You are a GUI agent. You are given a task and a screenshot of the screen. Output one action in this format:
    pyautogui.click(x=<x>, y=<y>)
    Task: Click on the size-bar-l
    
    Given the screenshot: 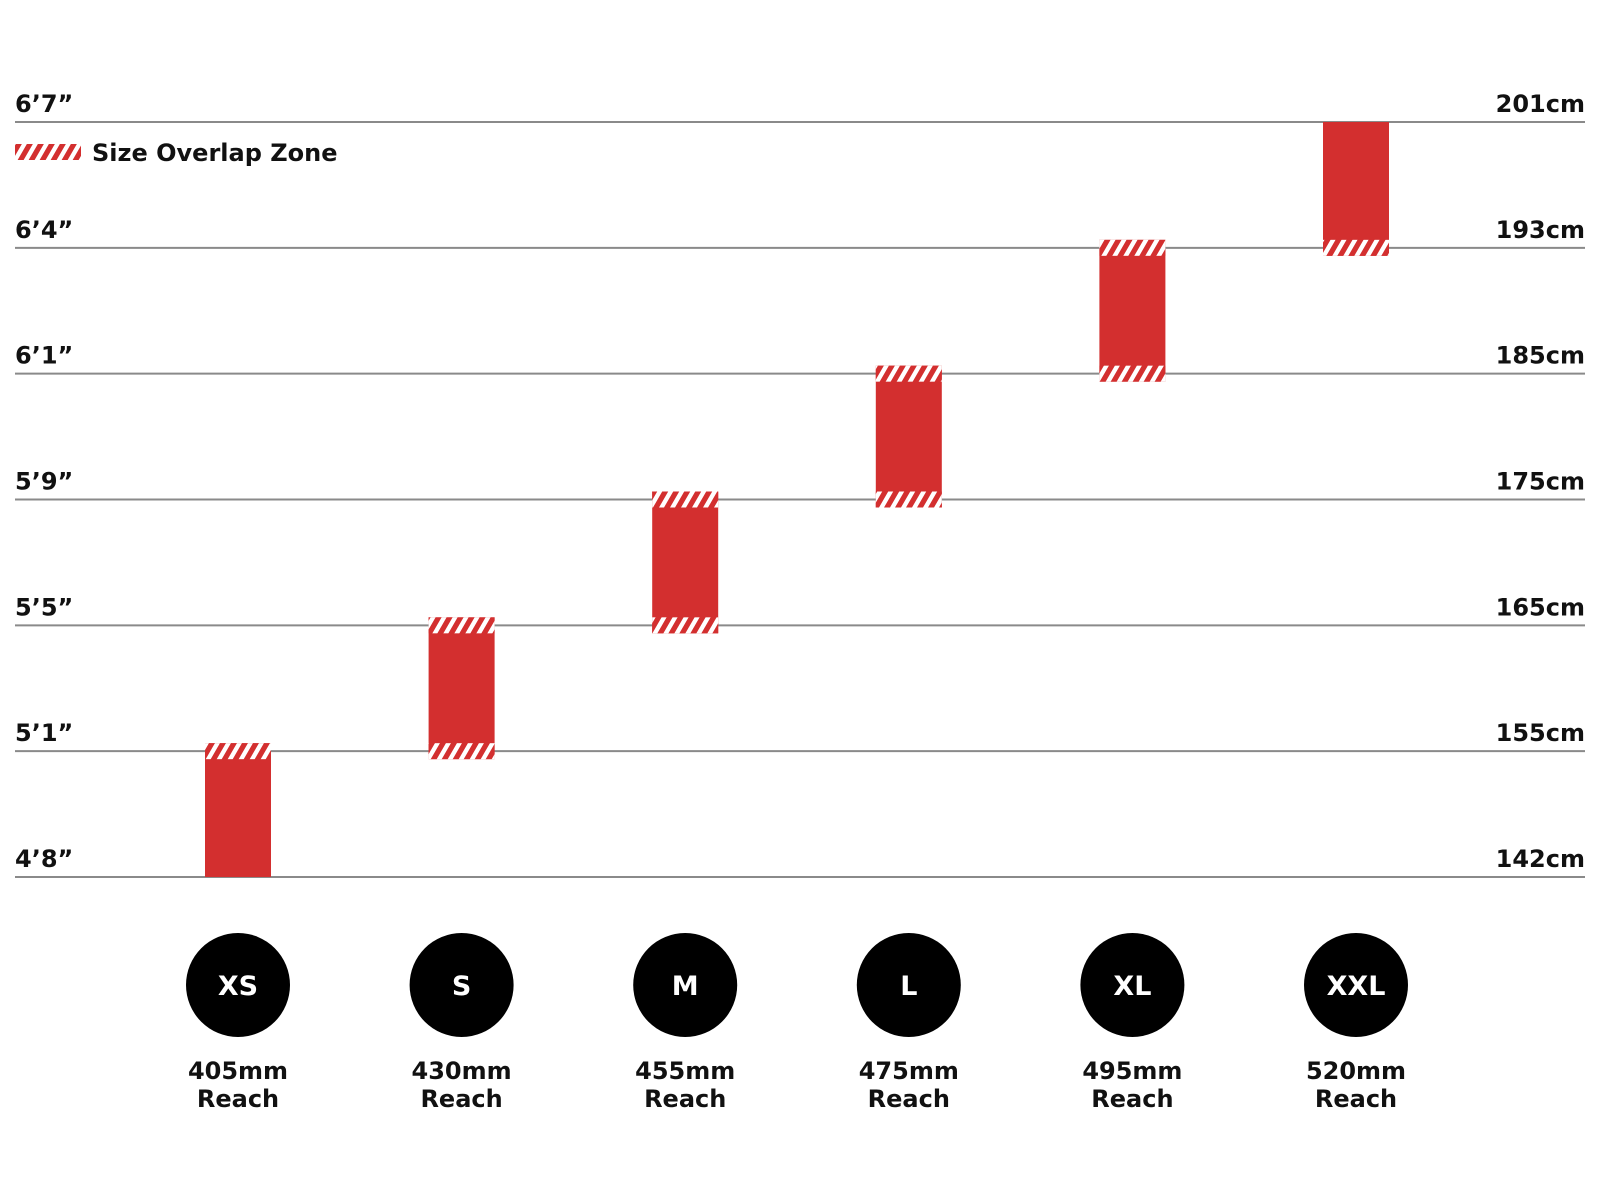 What is the action you would take?
    pyautogui.click(x=908, y=436)
    